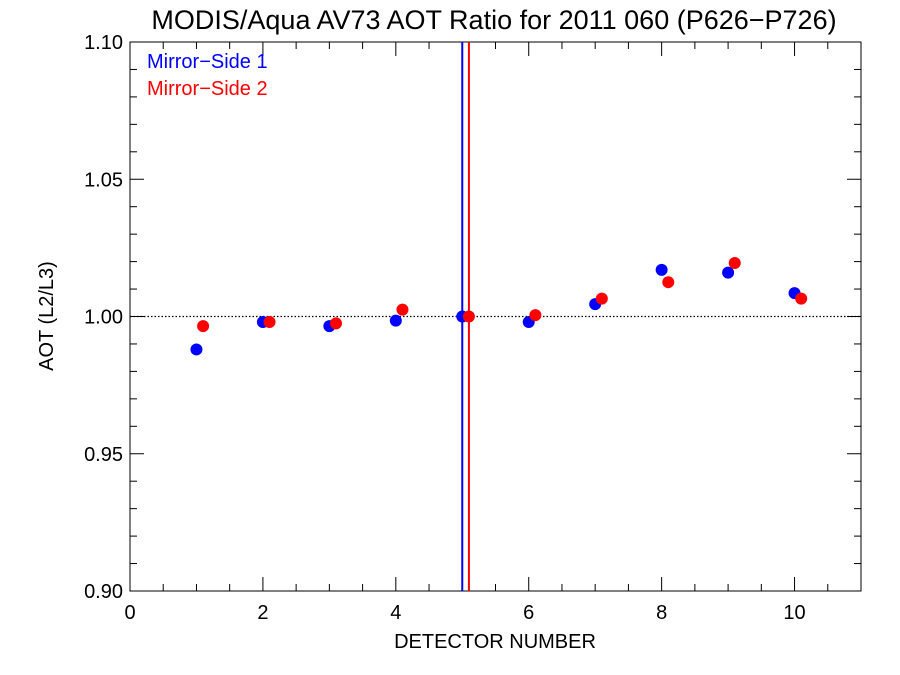 The width and height of the screenshot is (900, 675). Describe the element at coordinates (661, 613) in the screenshot. I see `x-tick-label: 8` at that location.